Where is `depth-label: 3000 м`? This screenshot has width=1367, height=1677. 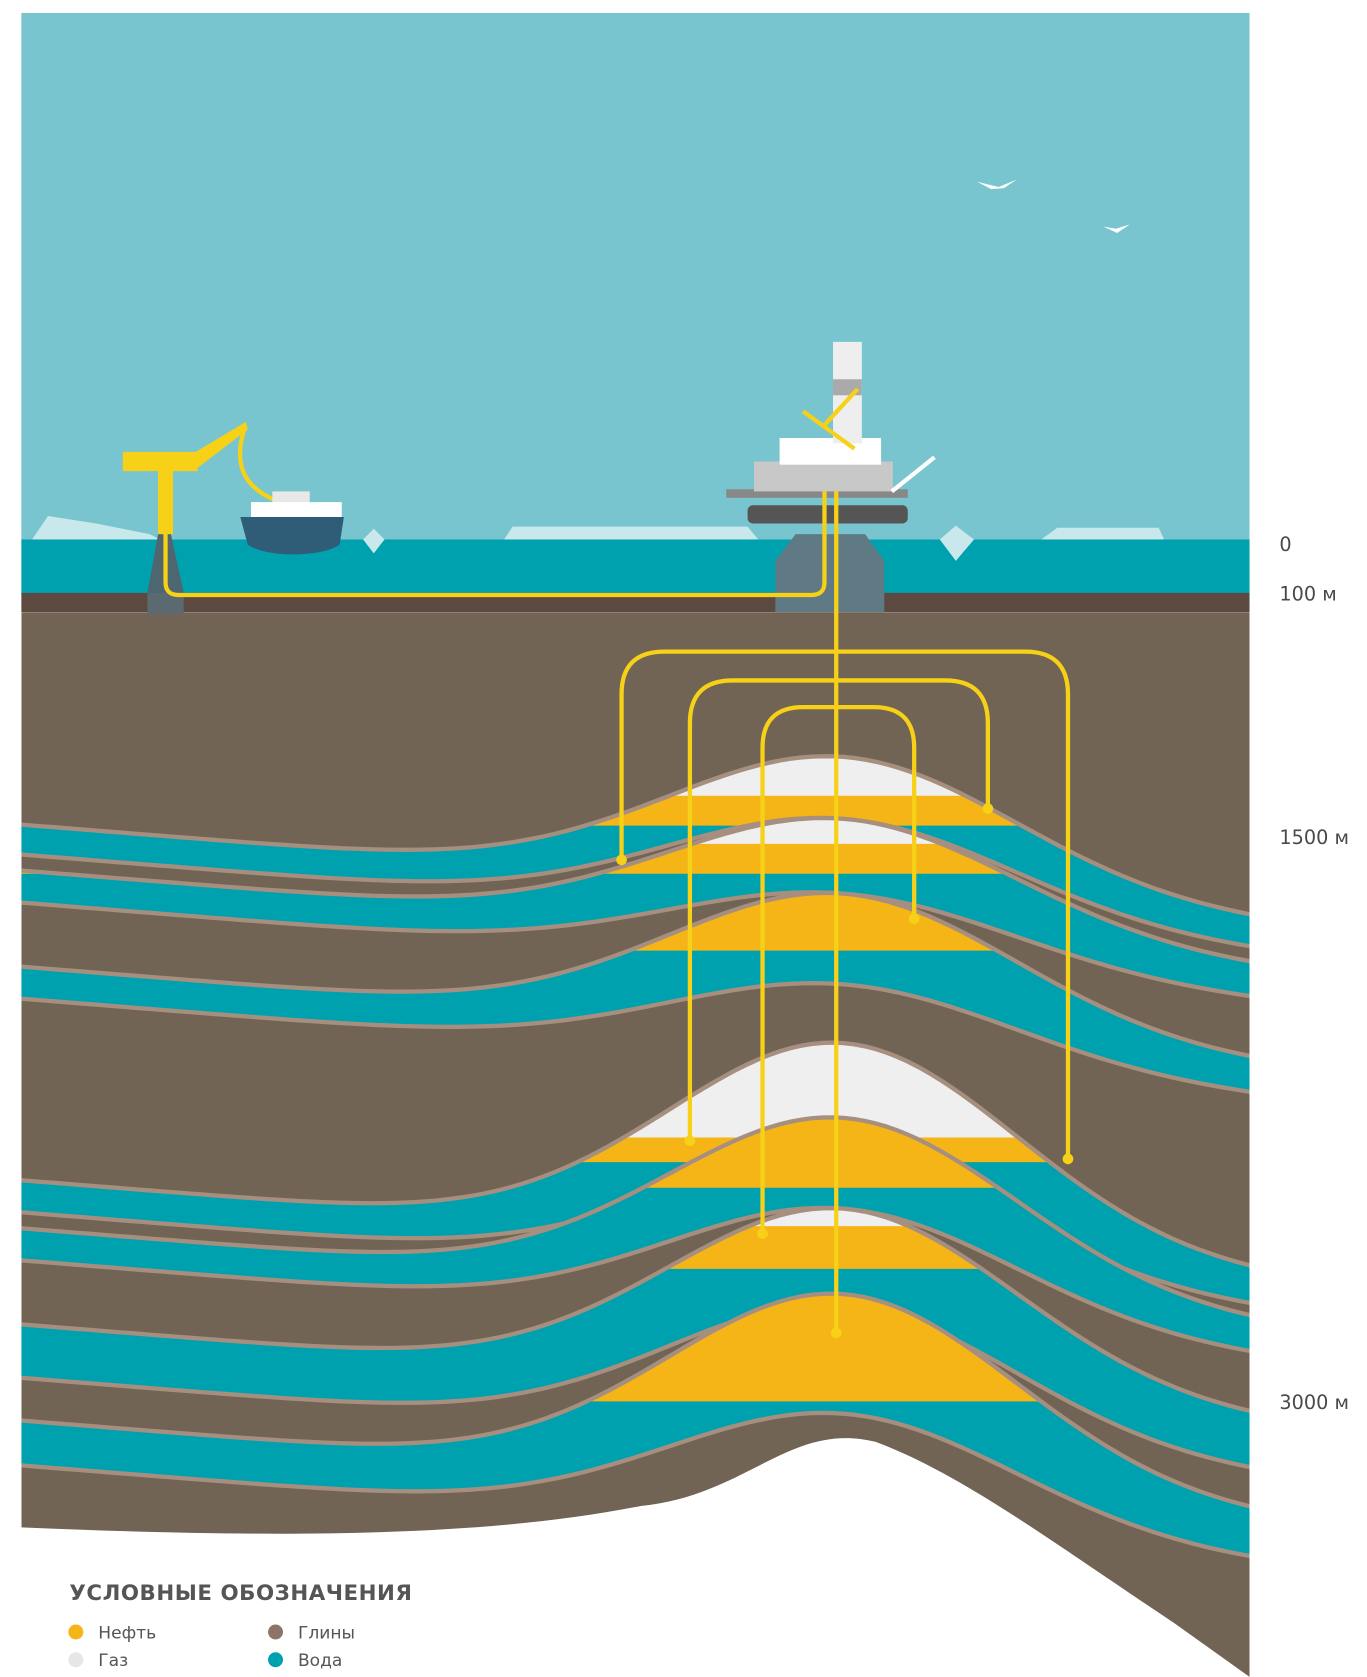 depth-label: 3000 м is located at coordinates (1314, 1402).